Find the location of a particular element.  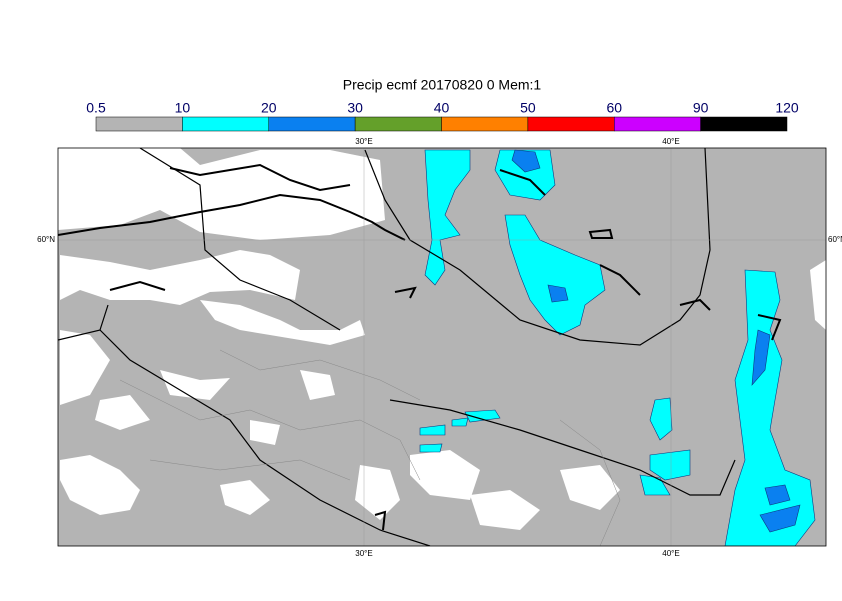

colorbar-label: 60 is located at coordinates (614, 108).